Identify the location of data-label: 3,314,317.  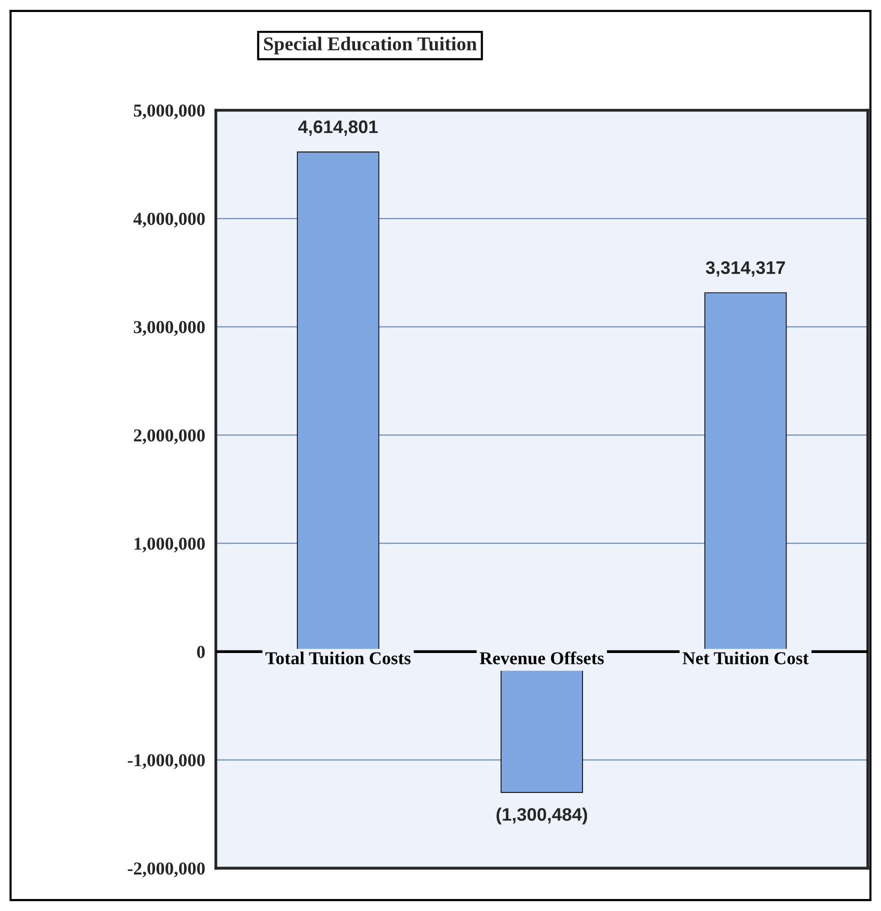
(745, 269).